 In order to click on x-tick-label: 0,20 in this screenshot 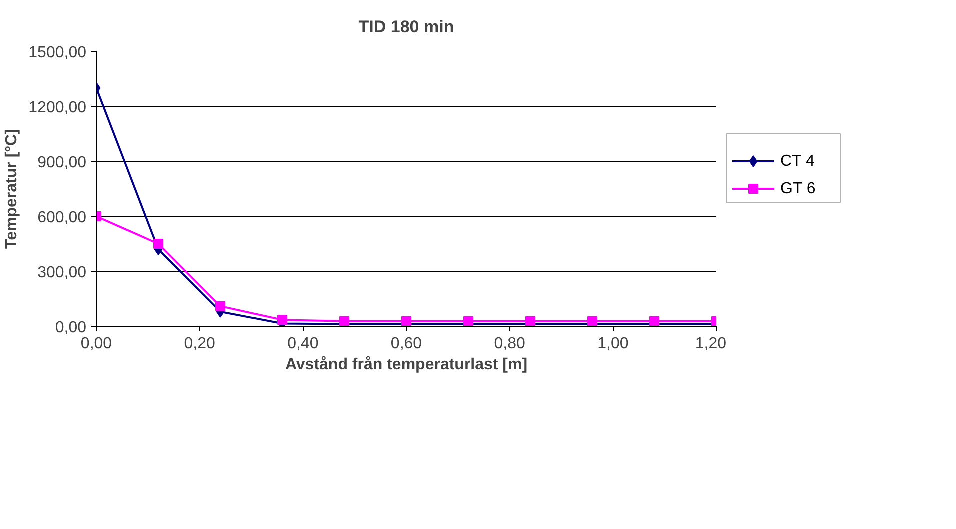, I will do `click(200, 344)`.